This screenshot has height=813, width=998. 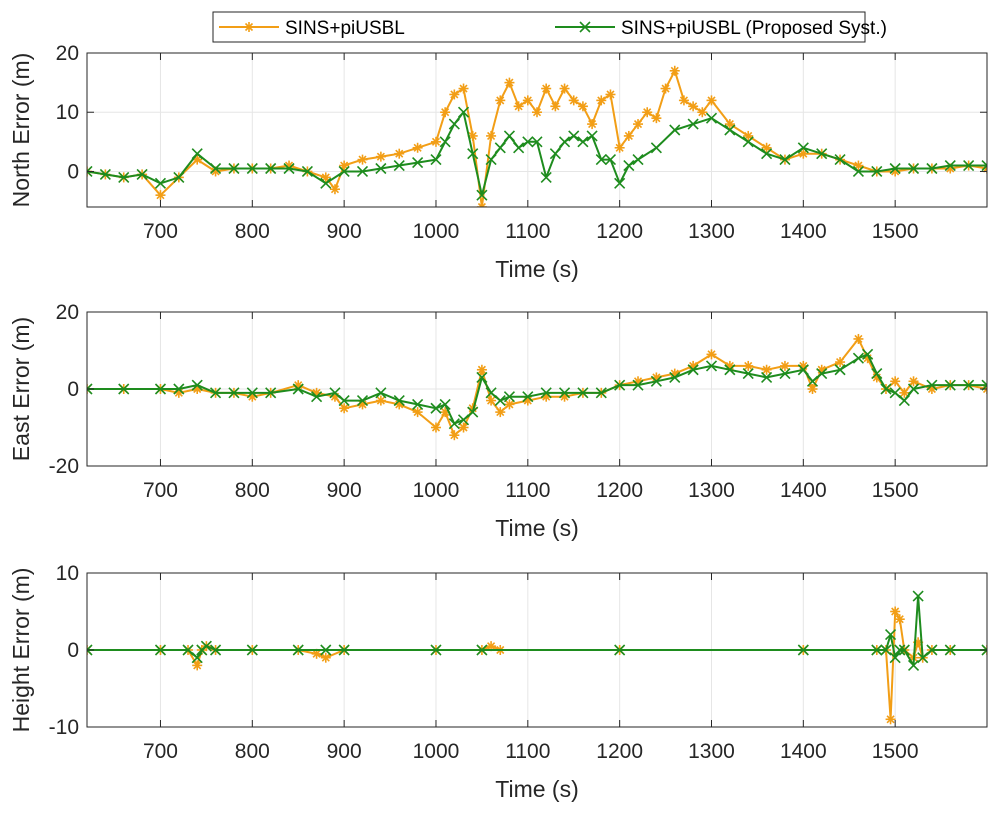 I want to click on x-tick-label: 1300, so click(x=711, y=751).